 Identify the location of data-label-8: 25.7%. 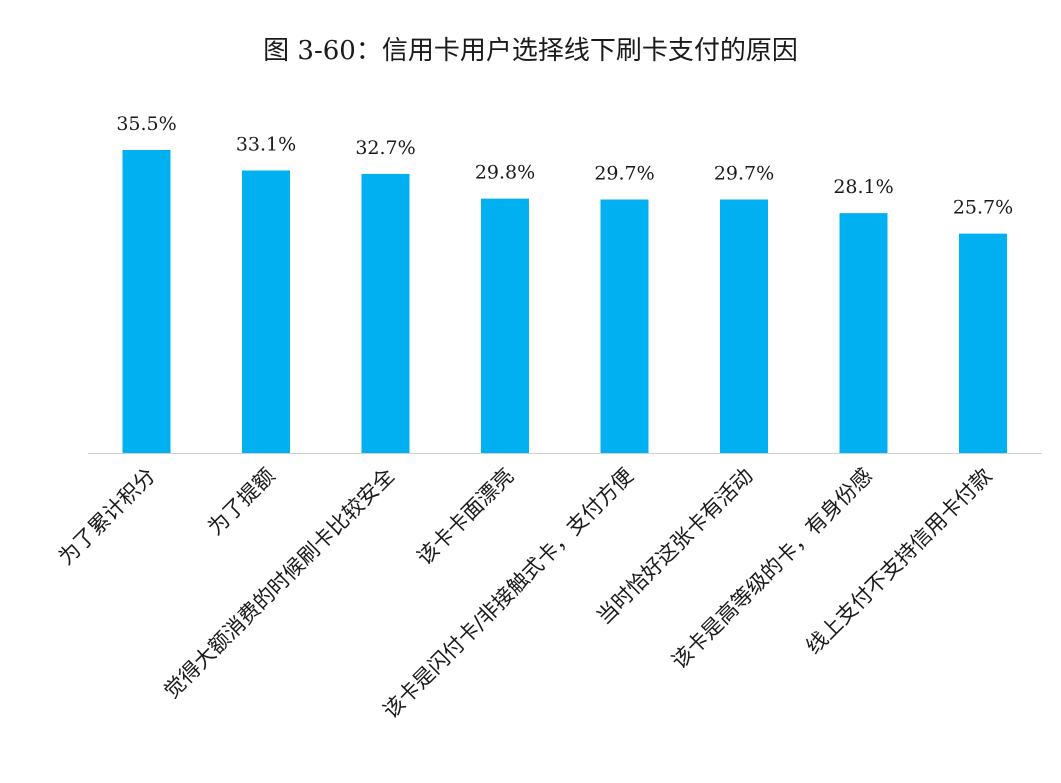
(983, 208).